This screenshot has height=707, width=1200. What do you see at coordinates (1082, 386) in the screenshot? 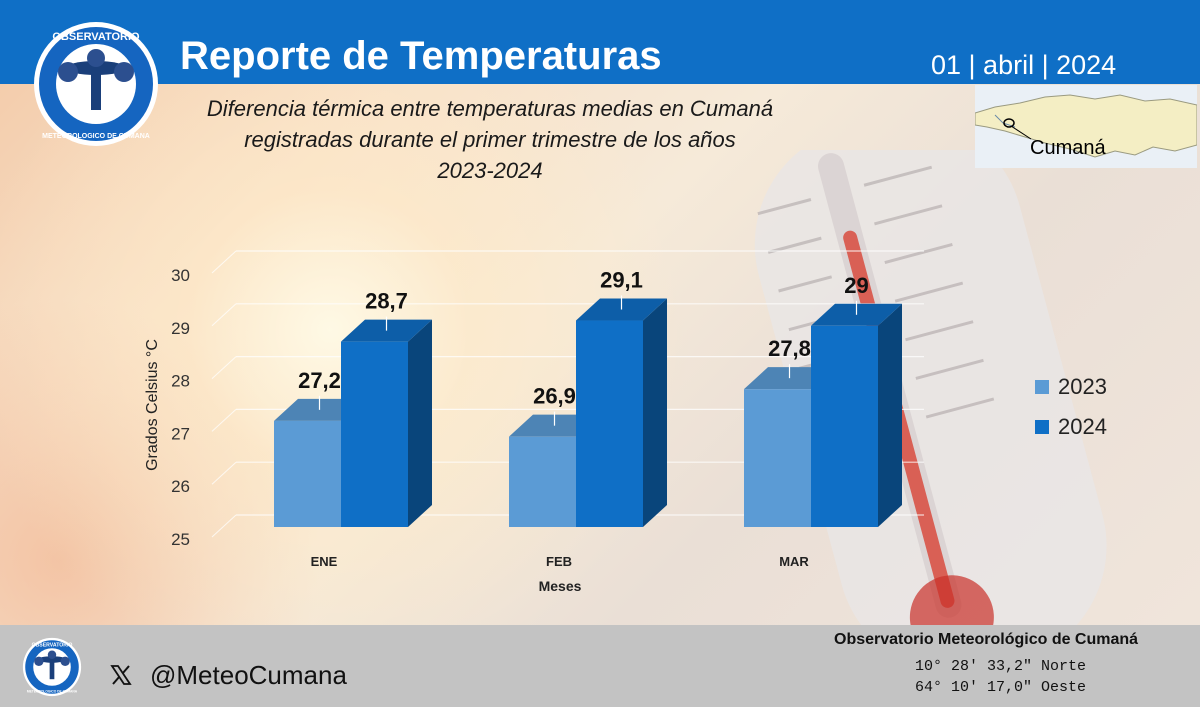
I see `legend-label-2023: 2023` at bounding box center [1082, 386].